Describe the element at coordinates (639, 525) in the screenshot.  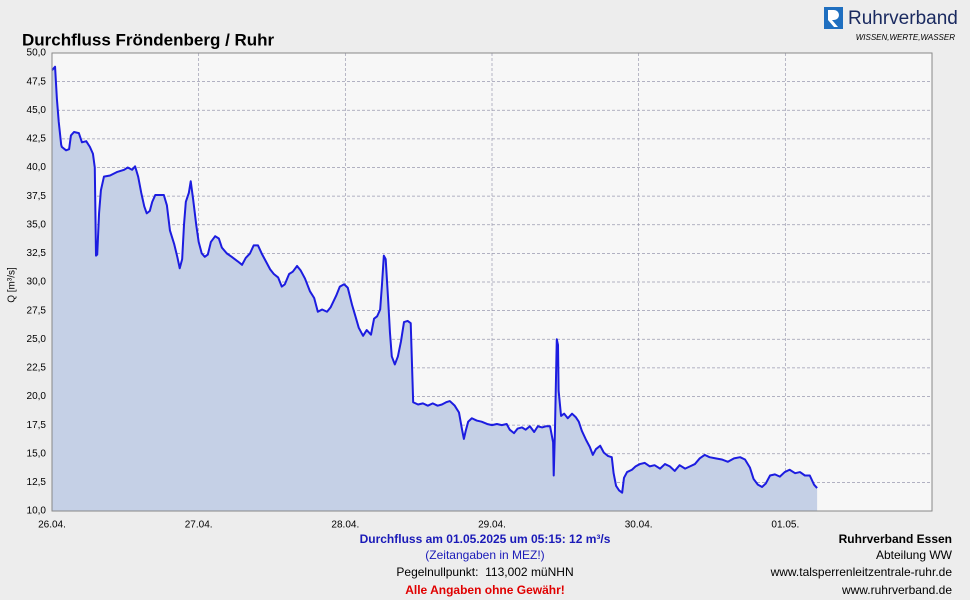
I see `x-tick-label: 30.04.` at that location.